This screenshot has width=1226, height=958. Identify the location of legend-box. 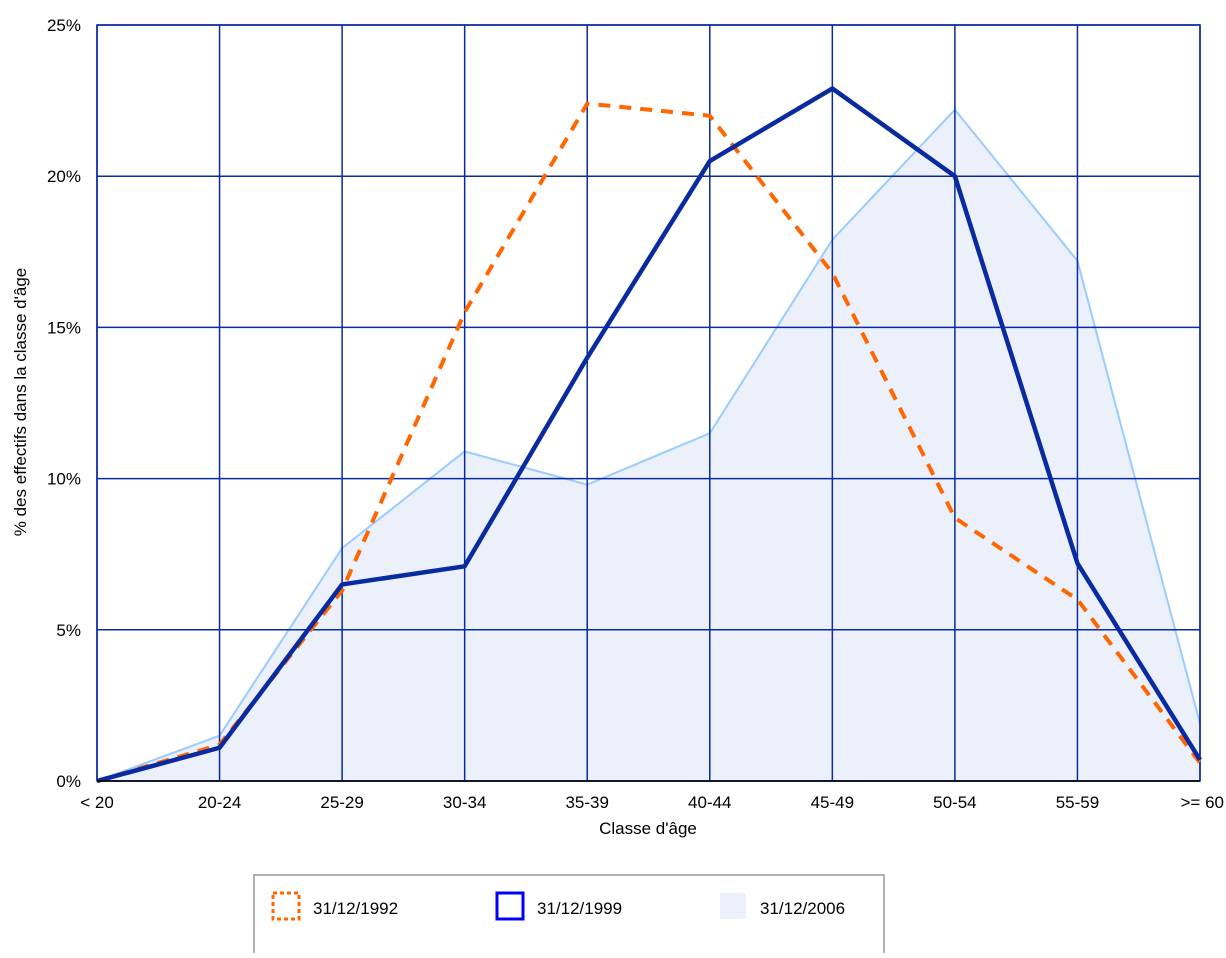
(569, 915).